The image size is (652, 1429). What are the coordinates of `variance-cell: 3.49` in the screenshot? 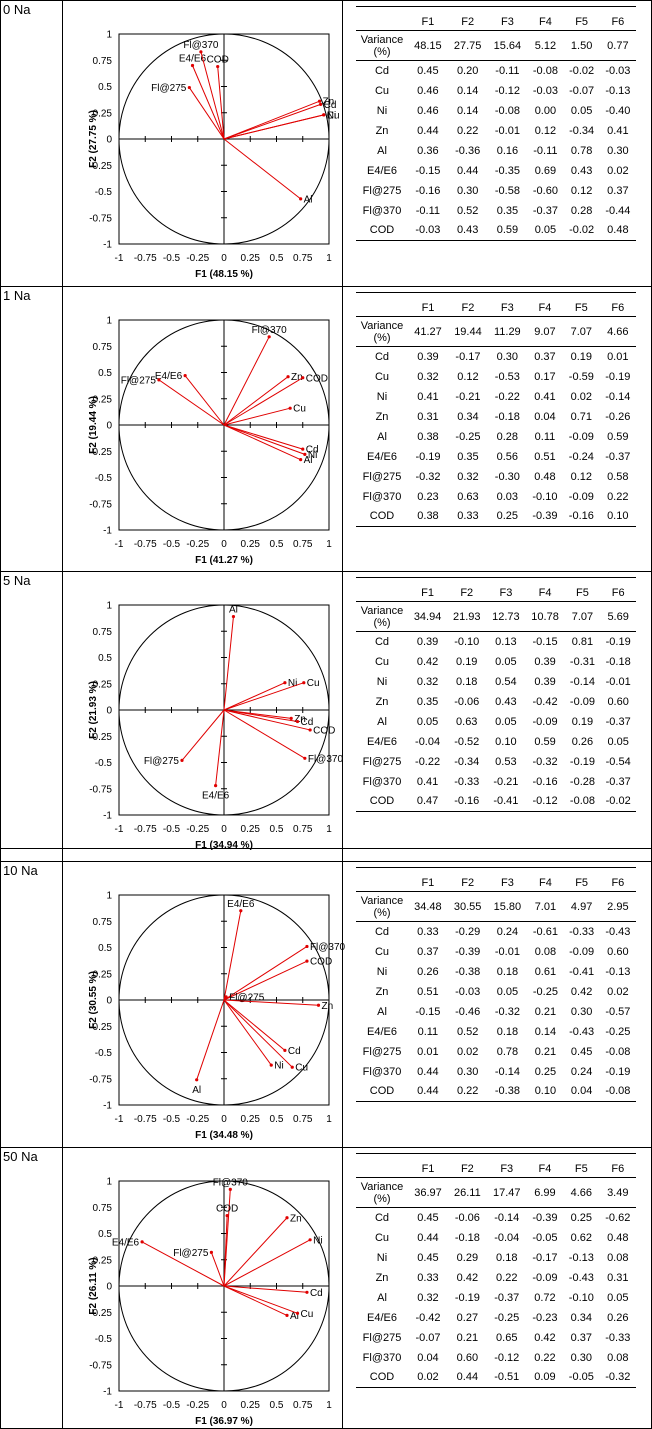 It's located at (618, 1193).